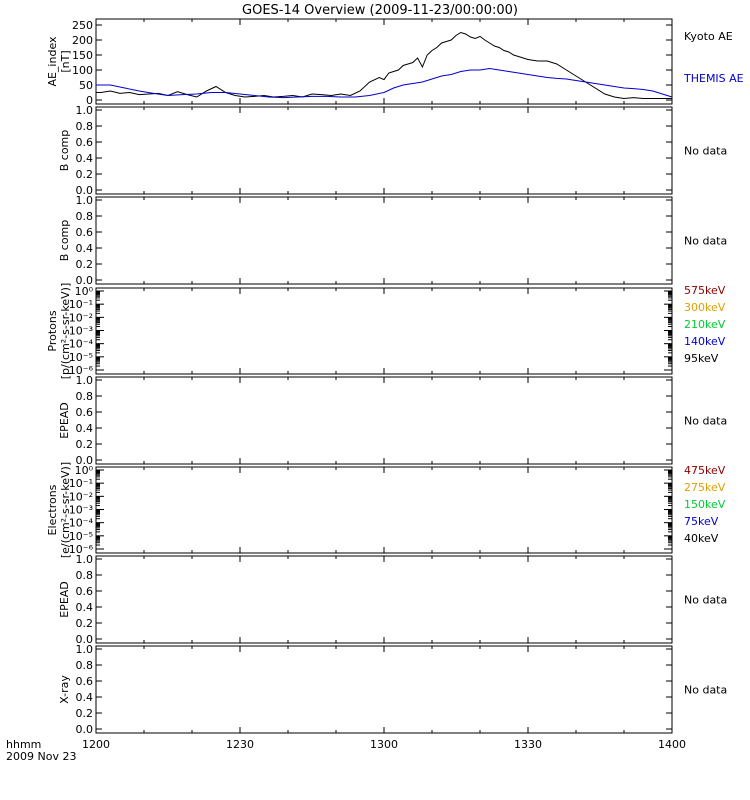  Describe the element at coordinates (705, 470) in the screenshot. I see `legend-label: 475keV` at that location.